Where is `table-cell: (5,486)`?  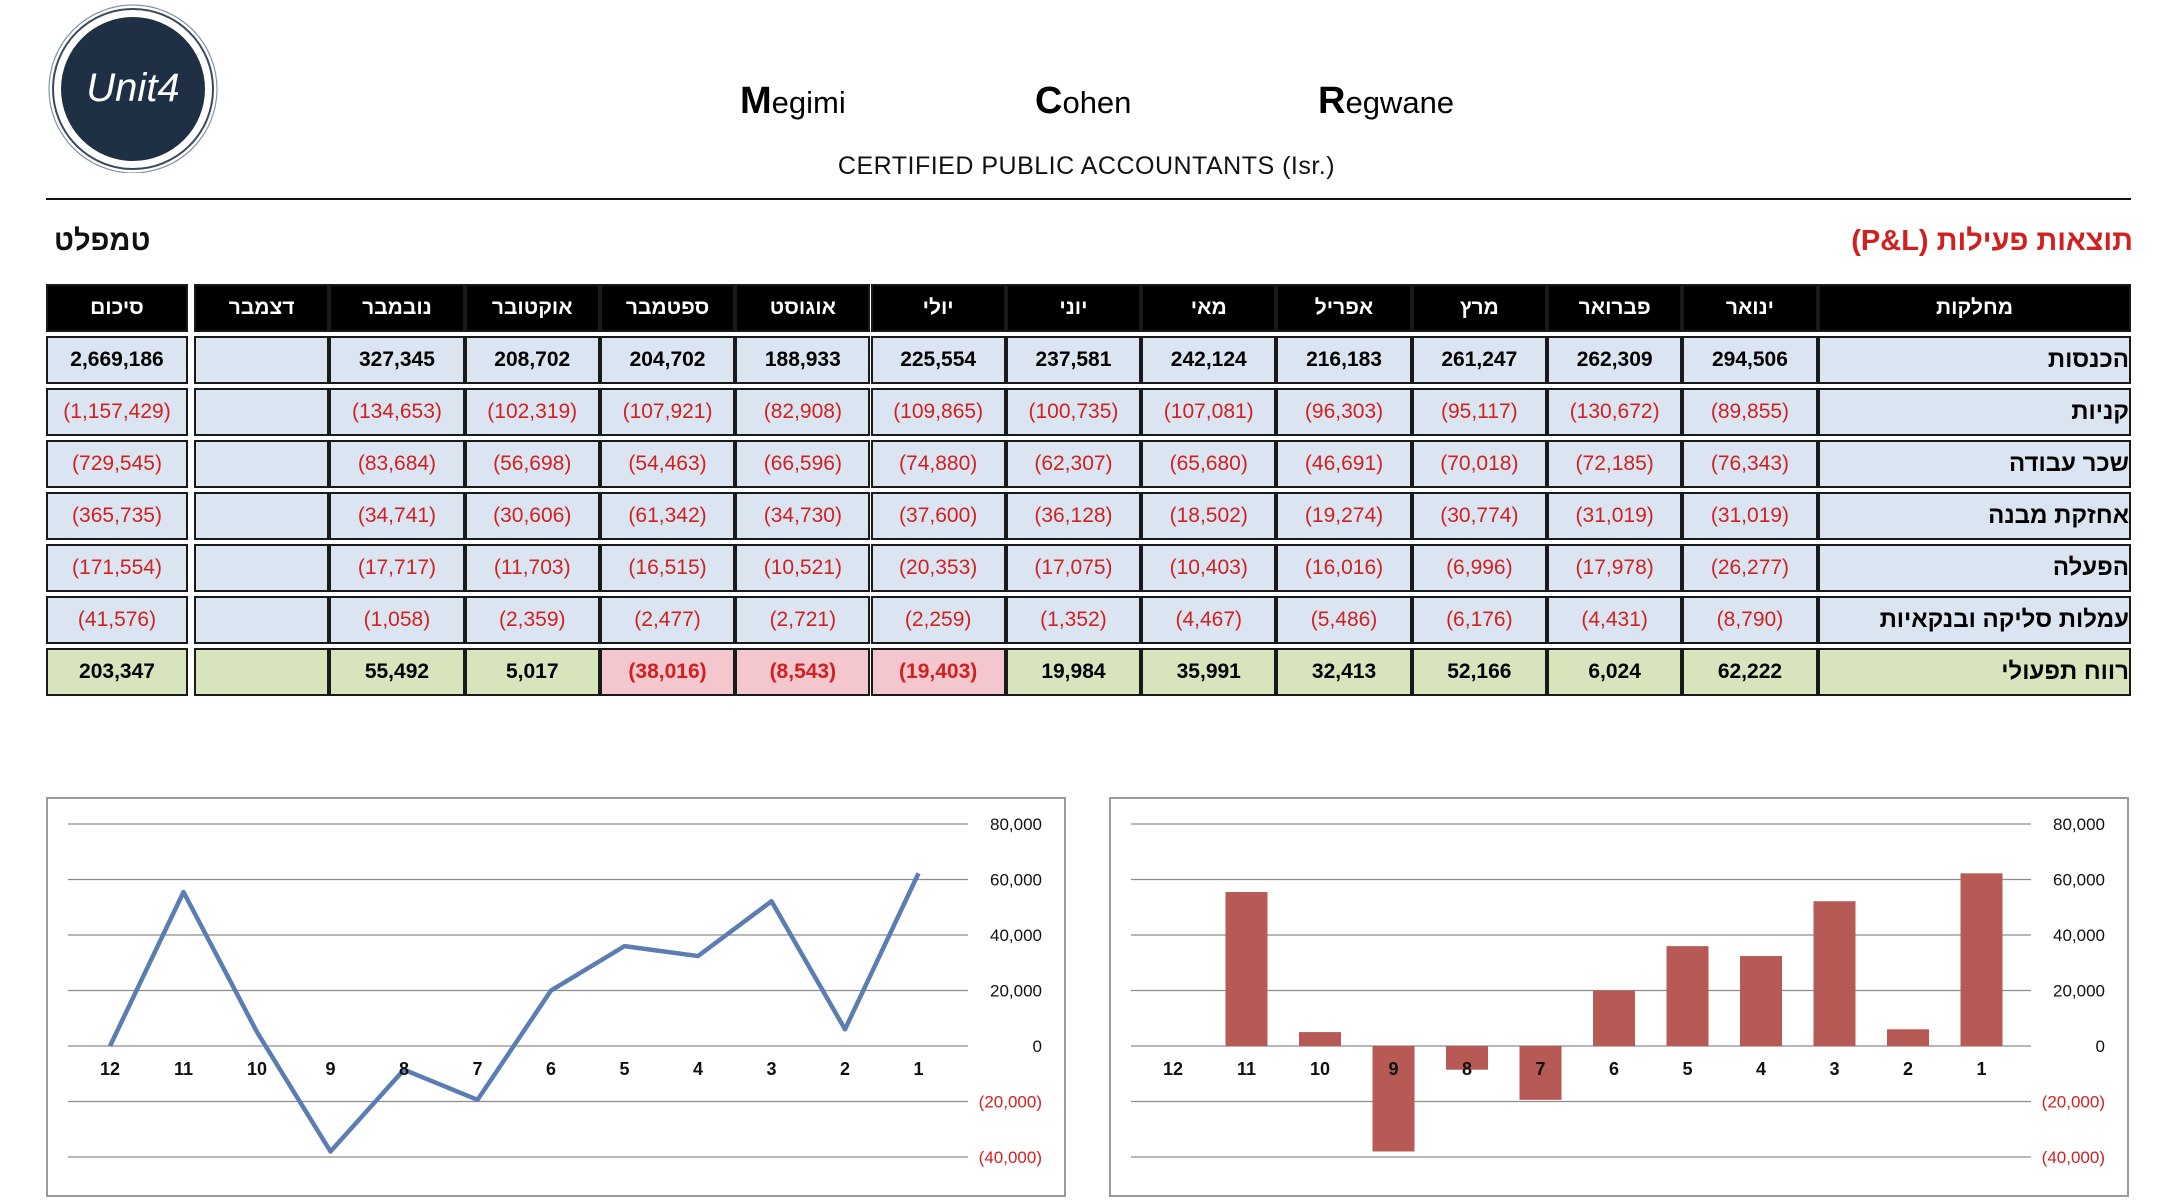 table-cell: (5,486) is located at coordinates (1343, 620).